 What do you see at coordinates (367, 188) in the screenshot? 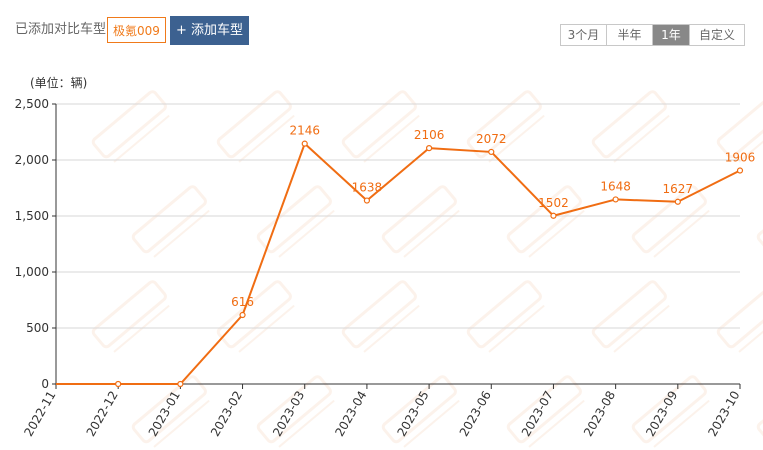
I see `data-label: 1638` at bounding box center [367, 188].